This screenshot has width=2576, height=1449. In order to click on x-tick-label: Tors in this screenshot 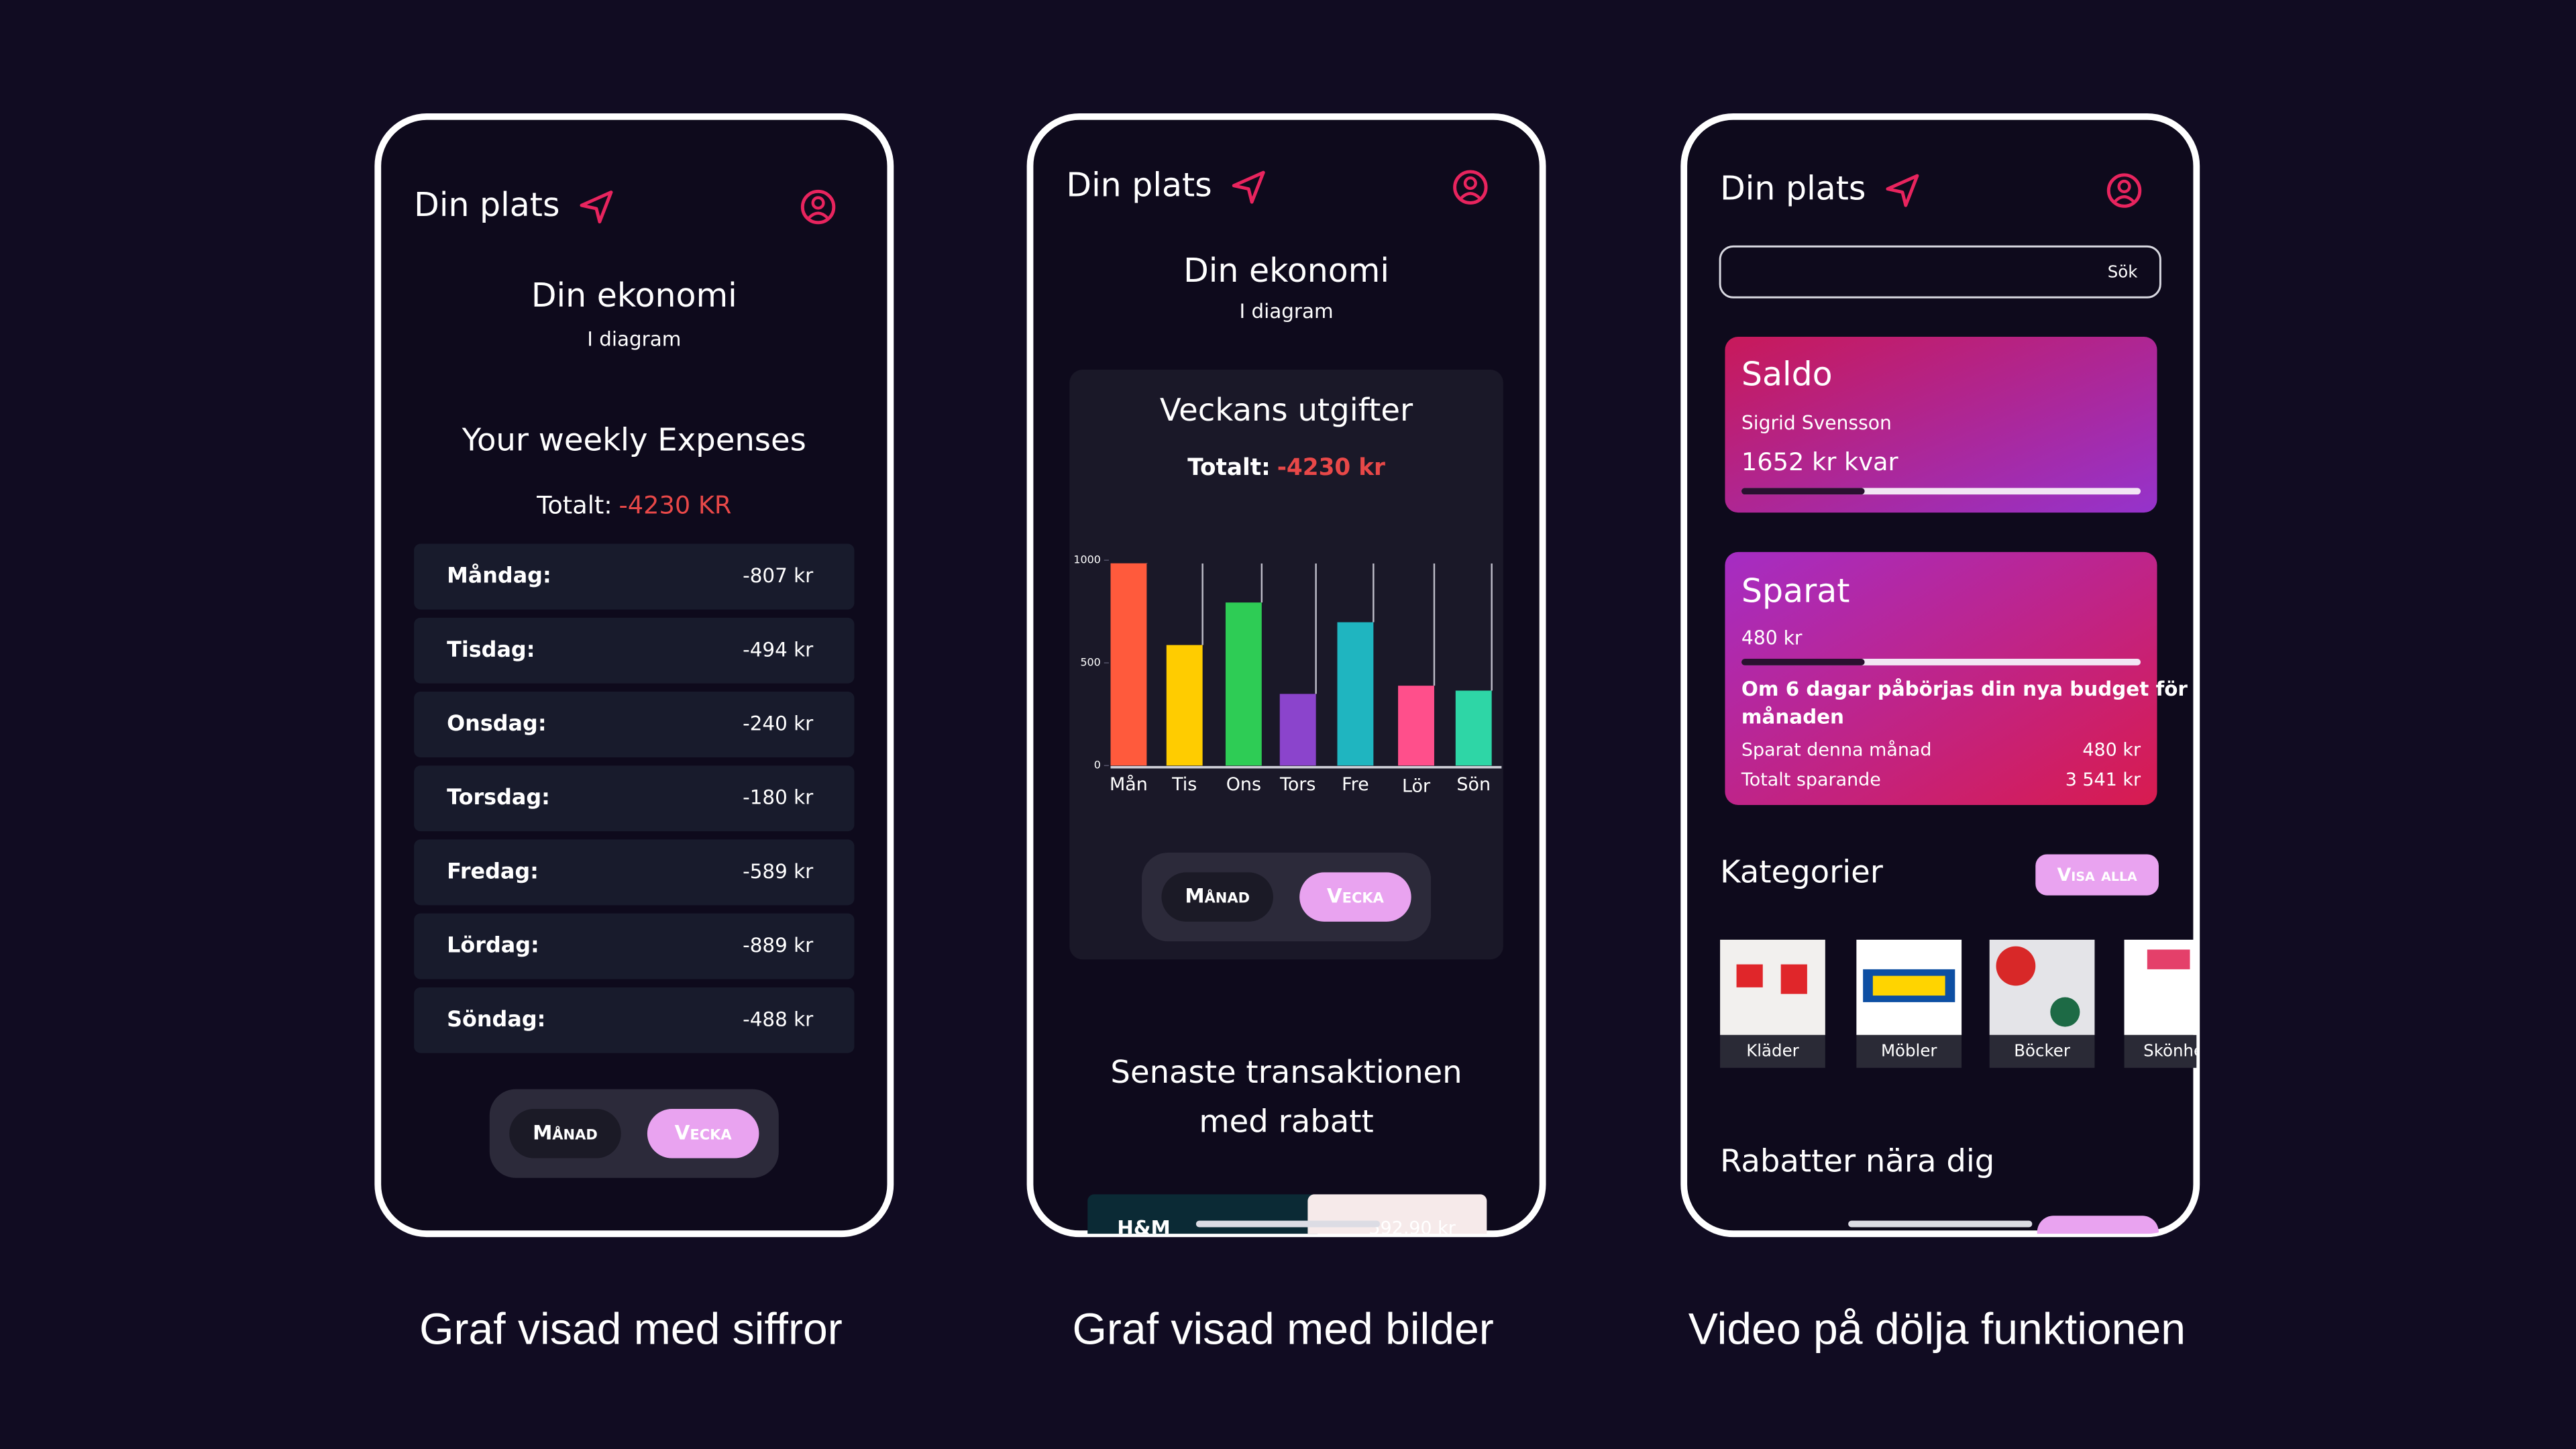, I will do `click(1297, 784)`.